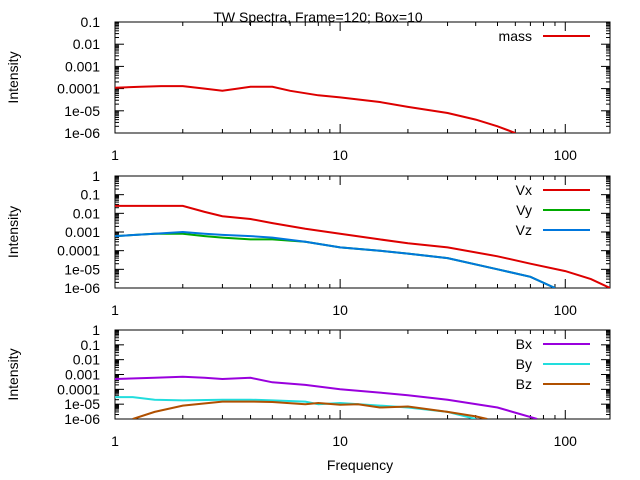  I want to click on series-line-mass, so click(315, 109).